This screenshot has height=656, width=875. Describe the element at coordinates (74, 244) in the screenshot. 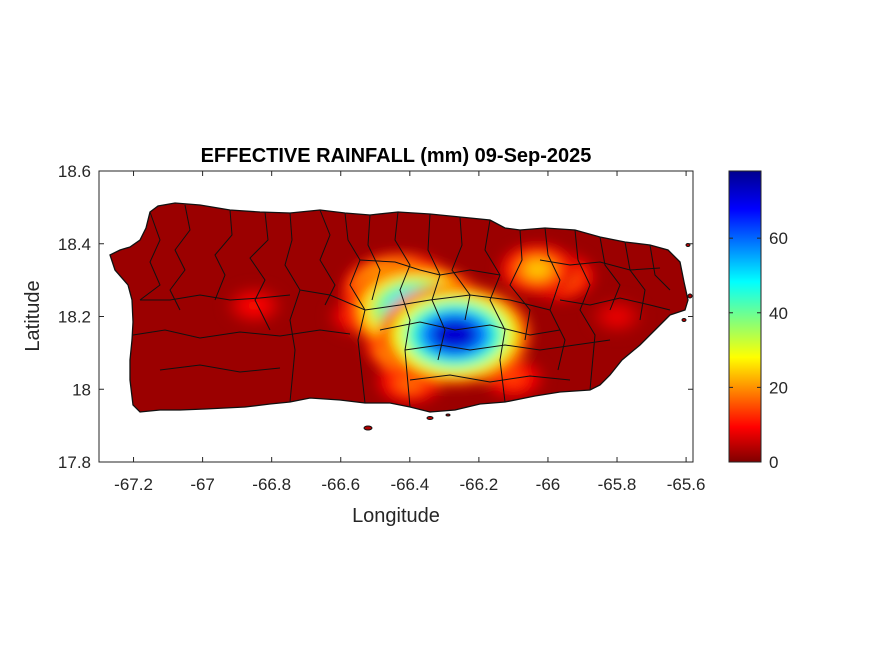

I see `y-tick-label: 18.4` at that location.